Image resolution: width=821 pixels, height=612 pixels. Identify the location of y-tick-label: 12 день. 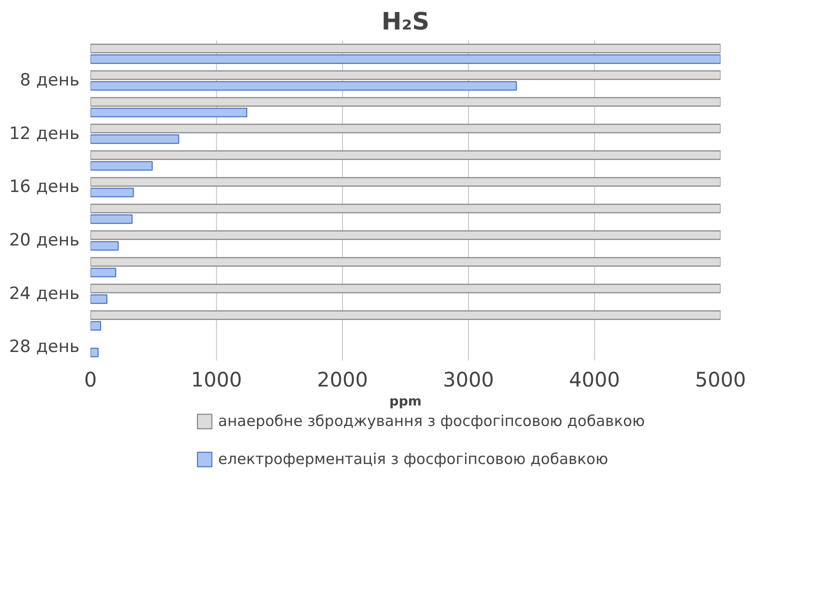
(44, 134).